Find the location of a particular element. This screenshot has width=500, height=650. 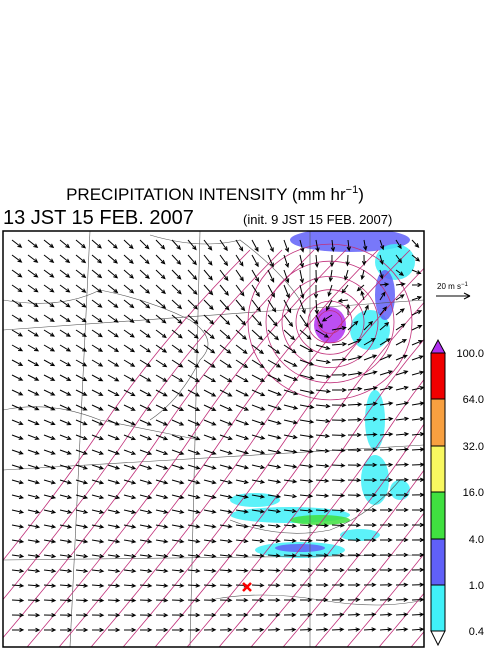

reference-label-text: 20 m s is located at coordinates (449, 286).